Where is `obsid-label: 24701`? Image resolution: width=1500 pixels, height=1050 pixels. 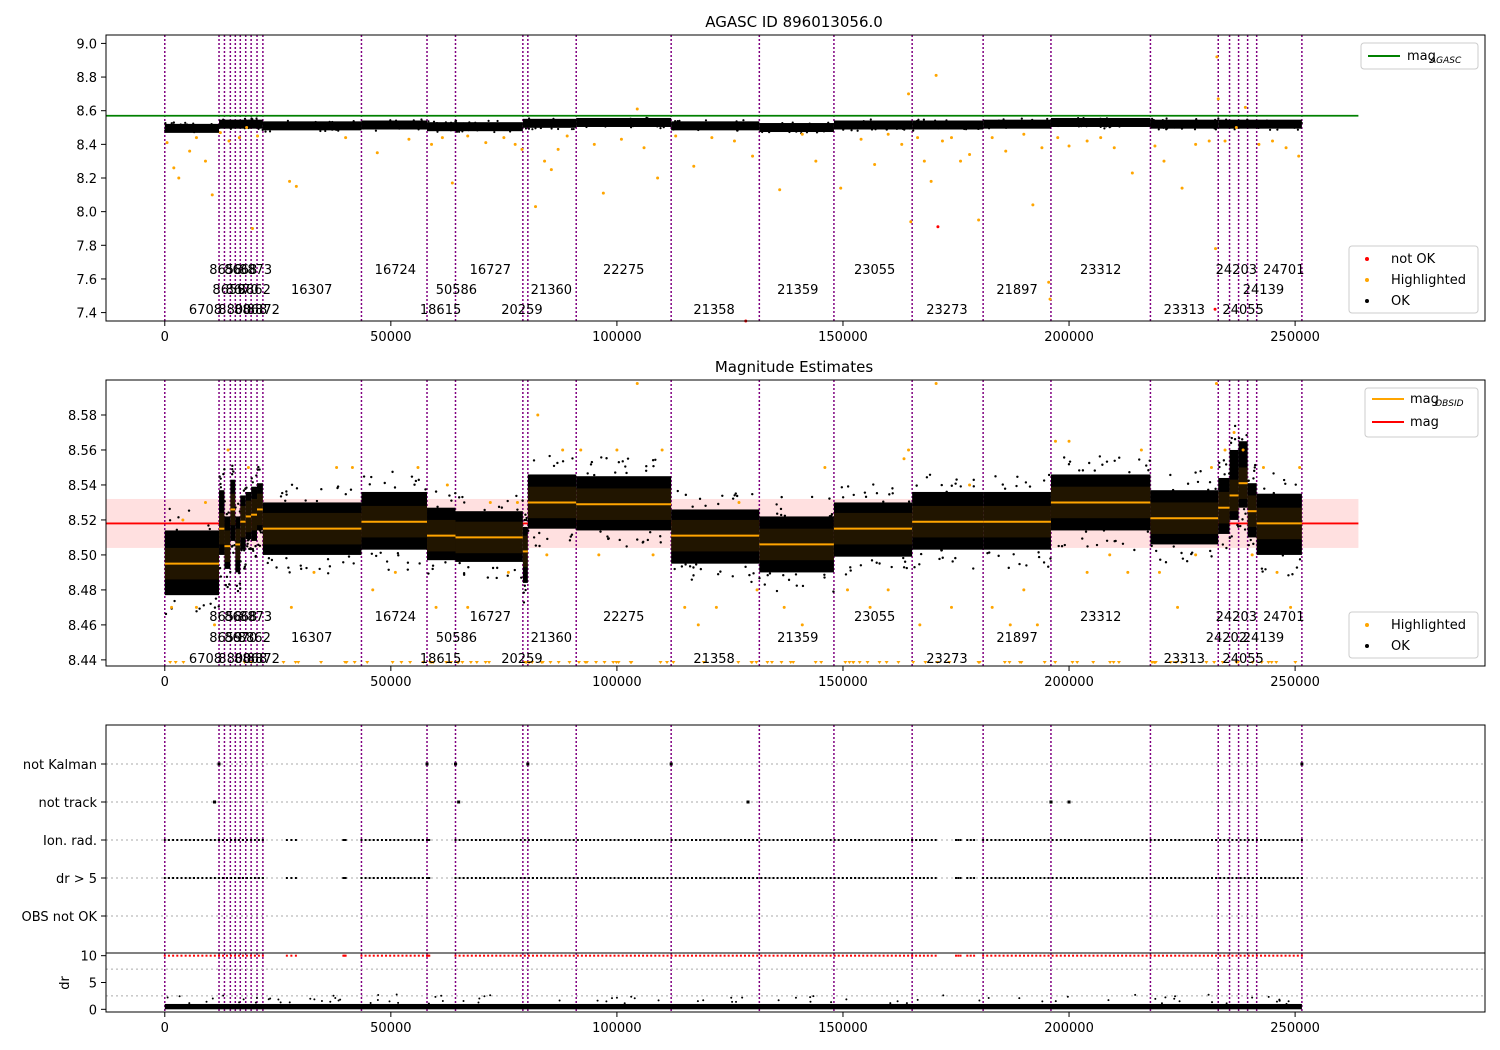 obsid-label: 24701 is located at coordinates (1283, 270).